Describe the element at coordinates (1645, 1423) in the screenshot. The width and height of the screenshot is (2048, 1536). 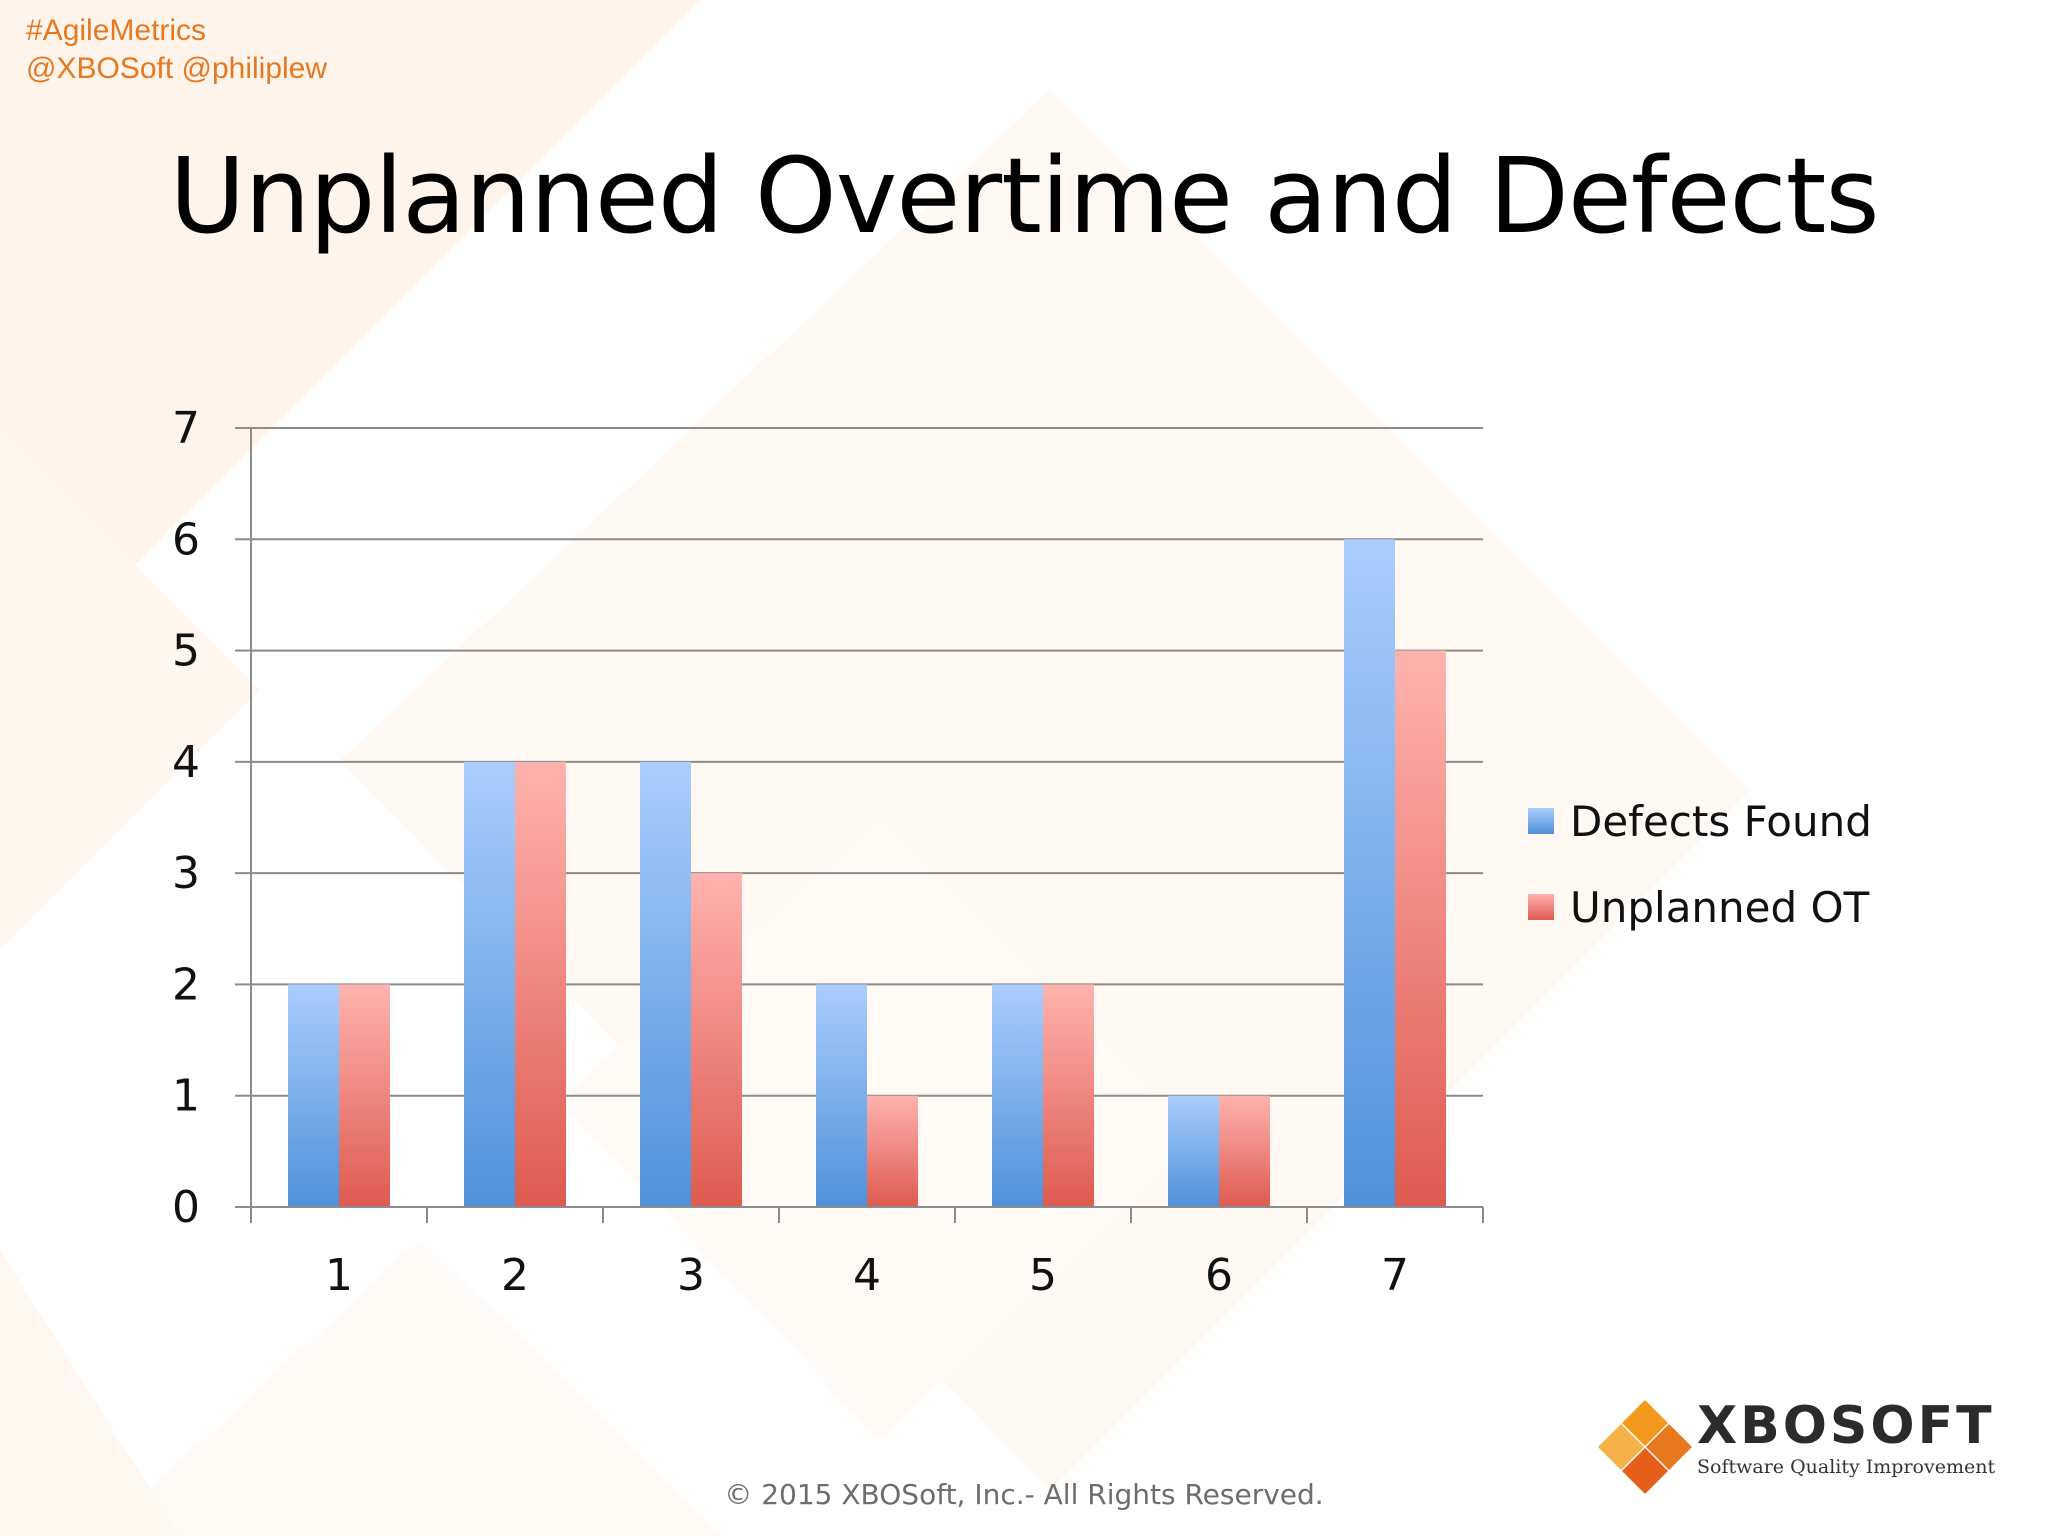
I see `logo-diamond-top` at that location.